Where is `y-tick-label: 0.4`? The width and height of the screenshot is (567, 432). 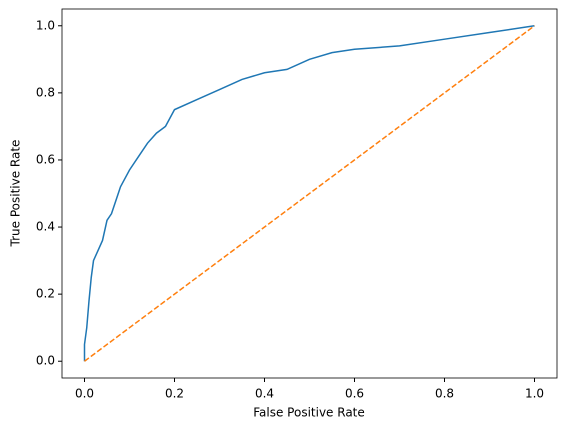
y-tick-label: 0.4 is located at coordinates (45, 227).